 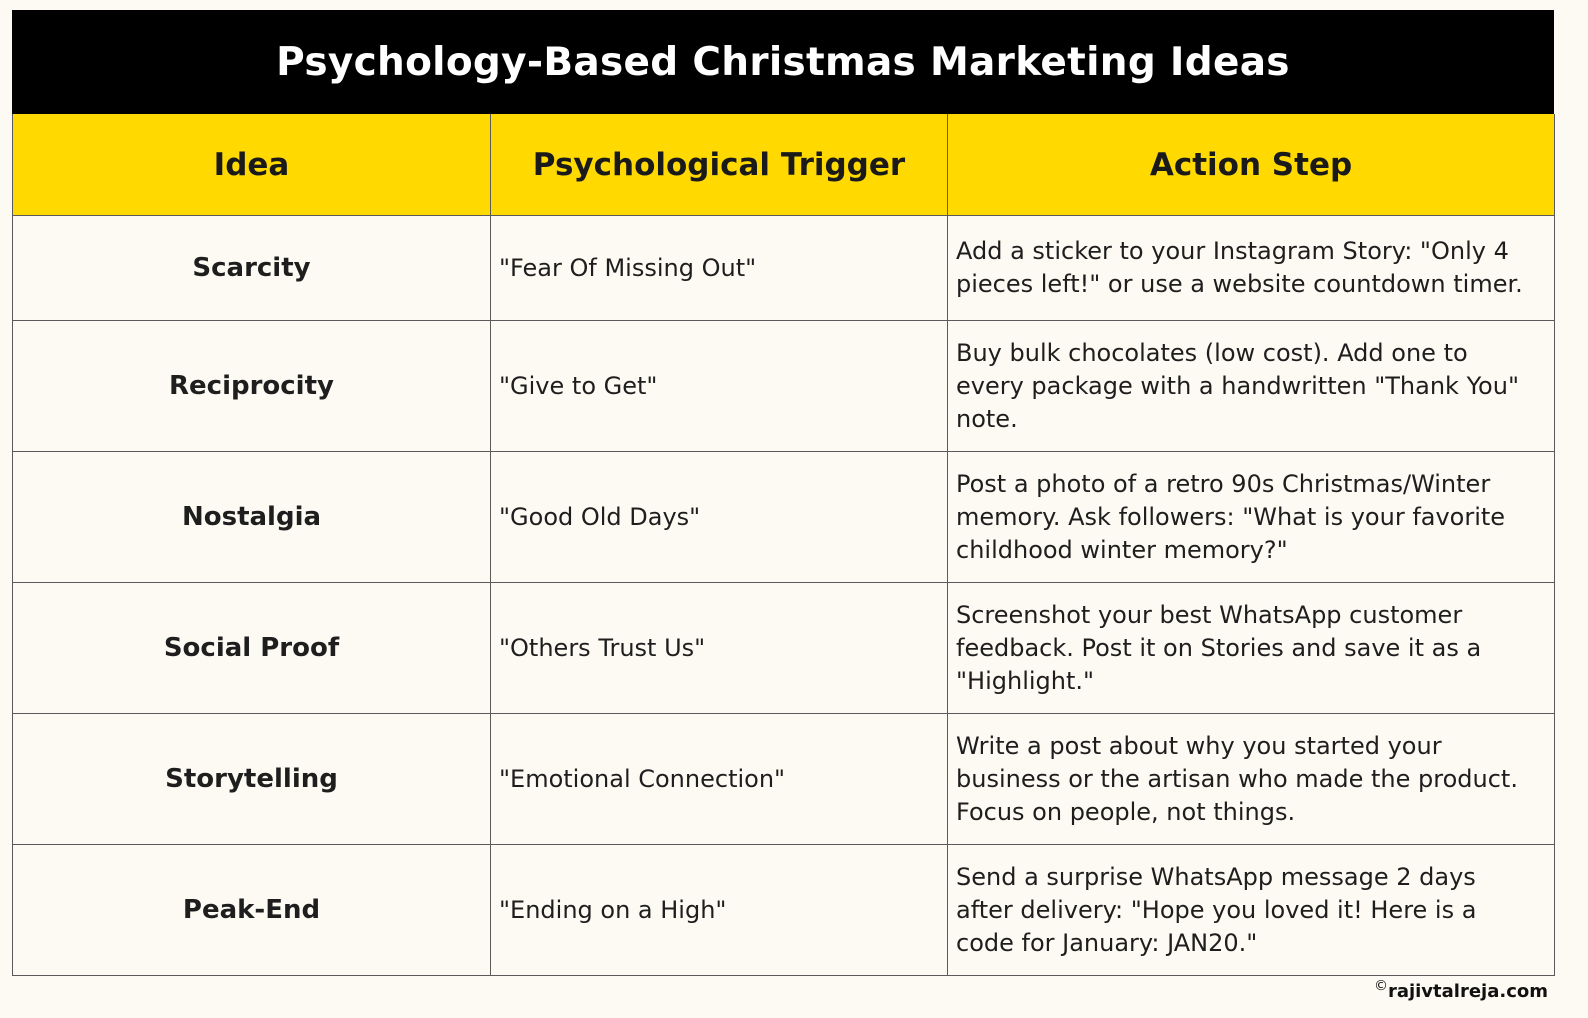 What do you see at coordinates (719, 165) in the screenshot?
I see `column-header-trigger: Psychological Trigger` at bounding box center [719, 165].